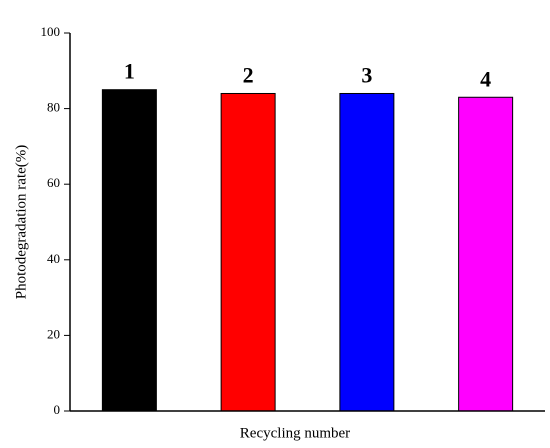 The width and height of the screenshot is (550, 448). What do you see at coordinates (57, 409) in the screenshot?
I see `y-tick-label: 0` at bounding box center [57, 409].